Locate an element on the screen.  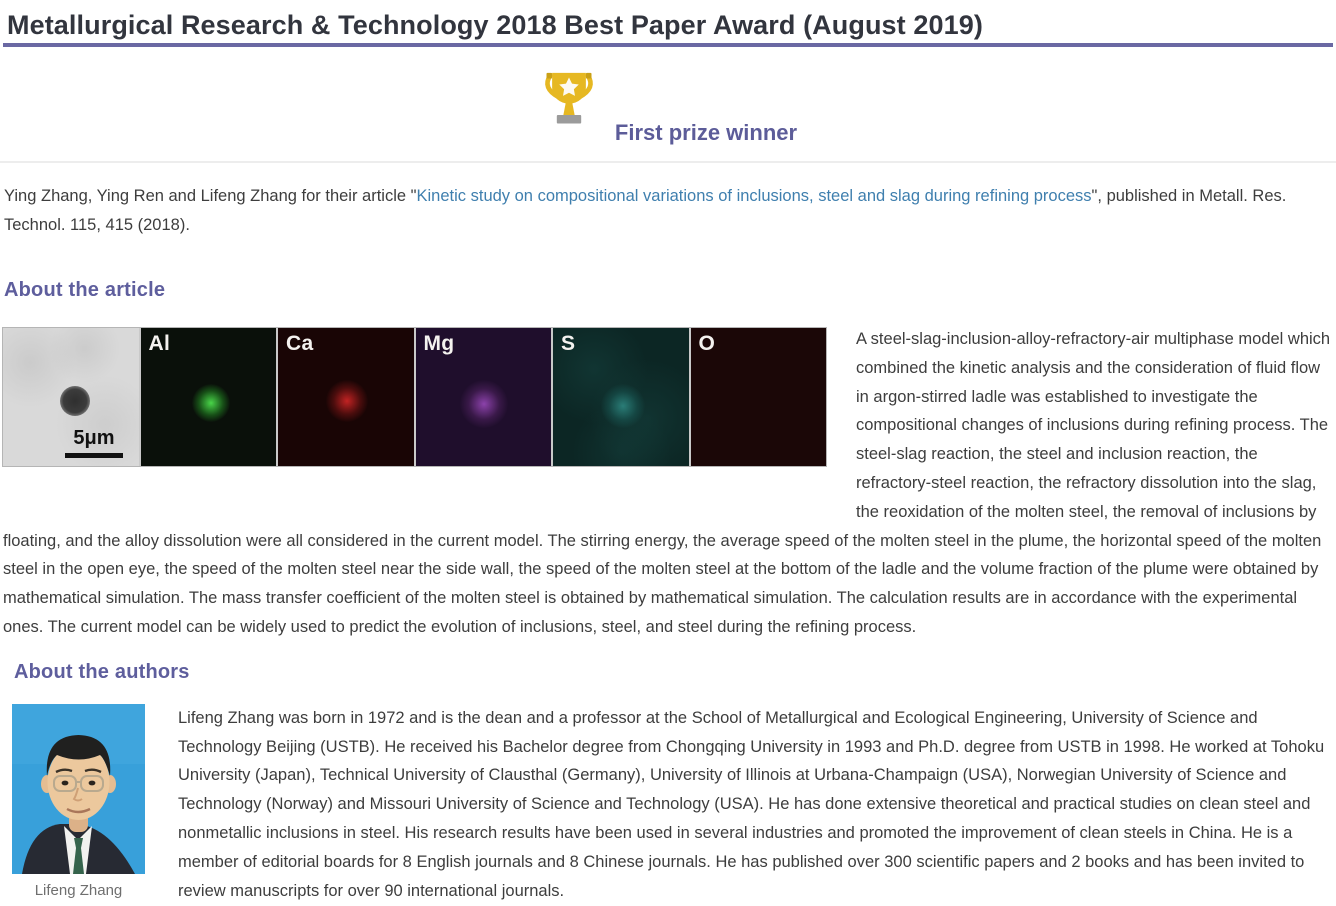
section-divider is located at coordinates (668, 162).